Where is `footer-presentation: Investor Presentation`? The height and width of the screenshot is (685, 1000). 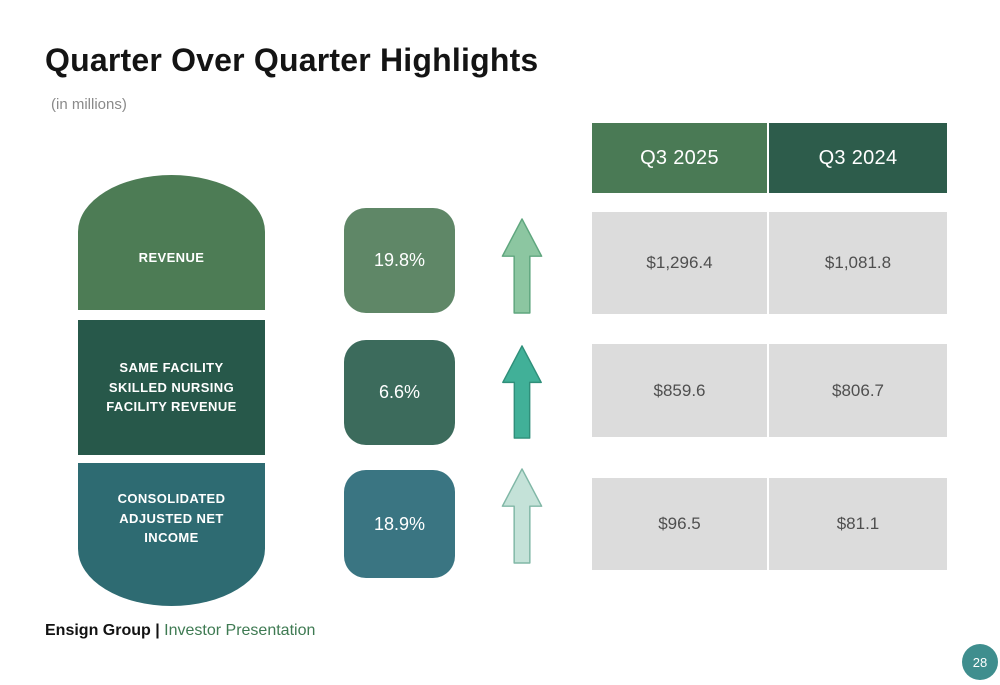
footer-presentation: Investor Presentation is located at coordinates (240, 630).